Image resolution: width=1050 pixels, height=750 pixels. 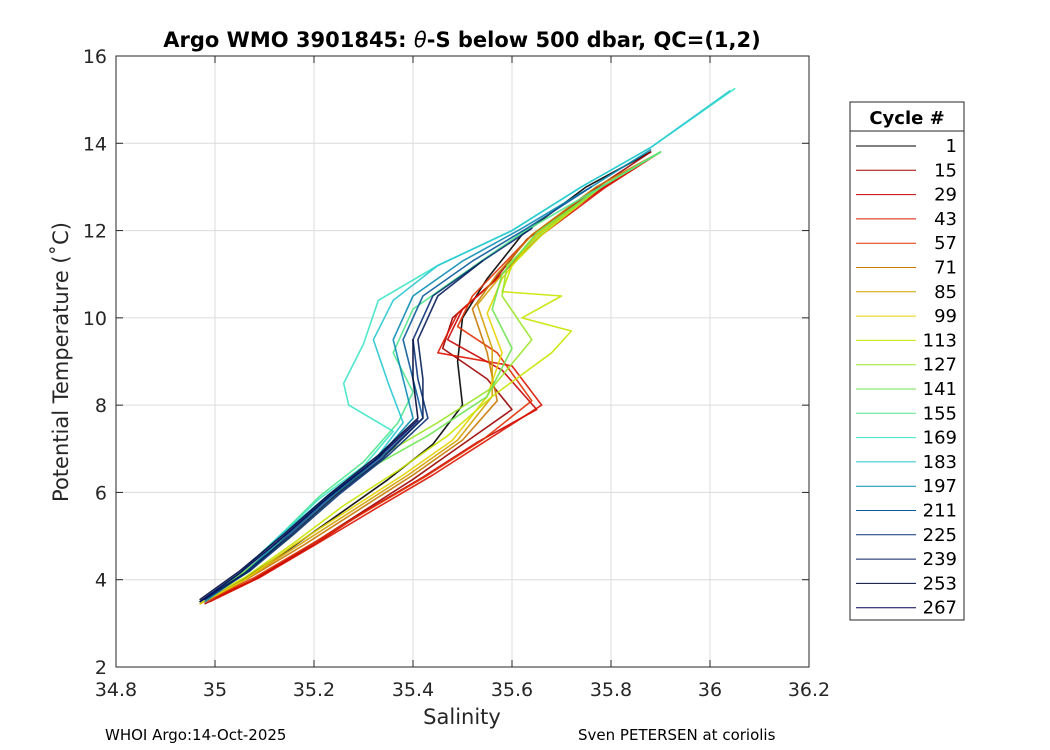 What do you see at coordinates (512, 690) in the screenshot?
I see `x-tick-label: 35.6` at bounding box center [512, 690].